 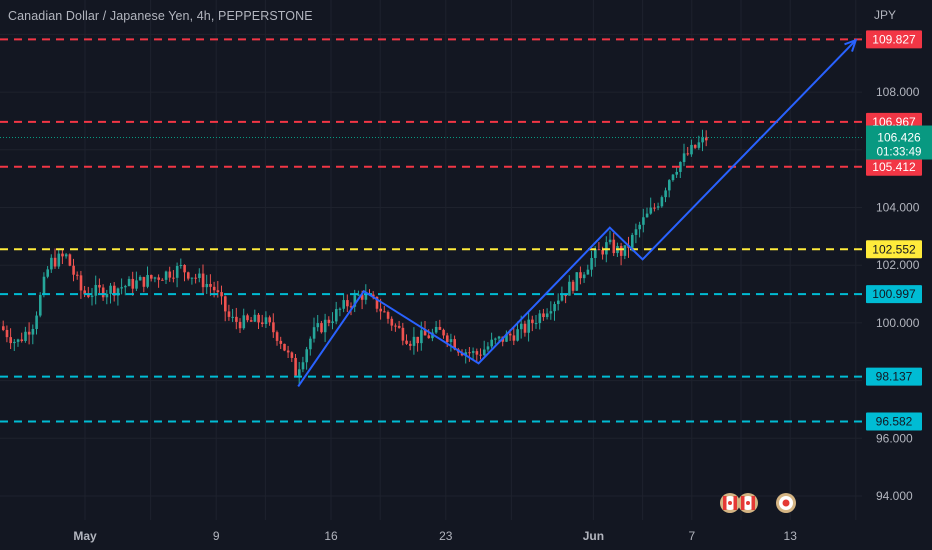 What do you see at coordinates (899, 138) in the screenshot?
I see `current-price-value: 106.426` at bounding box center [899, 138].